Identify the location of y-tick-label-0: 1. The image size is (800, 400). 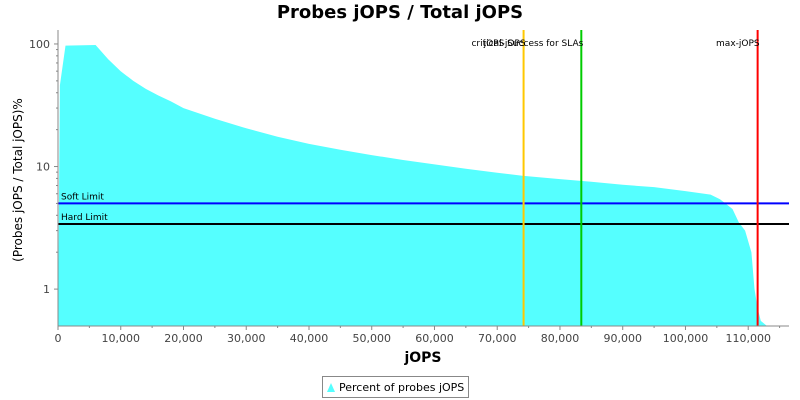
(46, 289).